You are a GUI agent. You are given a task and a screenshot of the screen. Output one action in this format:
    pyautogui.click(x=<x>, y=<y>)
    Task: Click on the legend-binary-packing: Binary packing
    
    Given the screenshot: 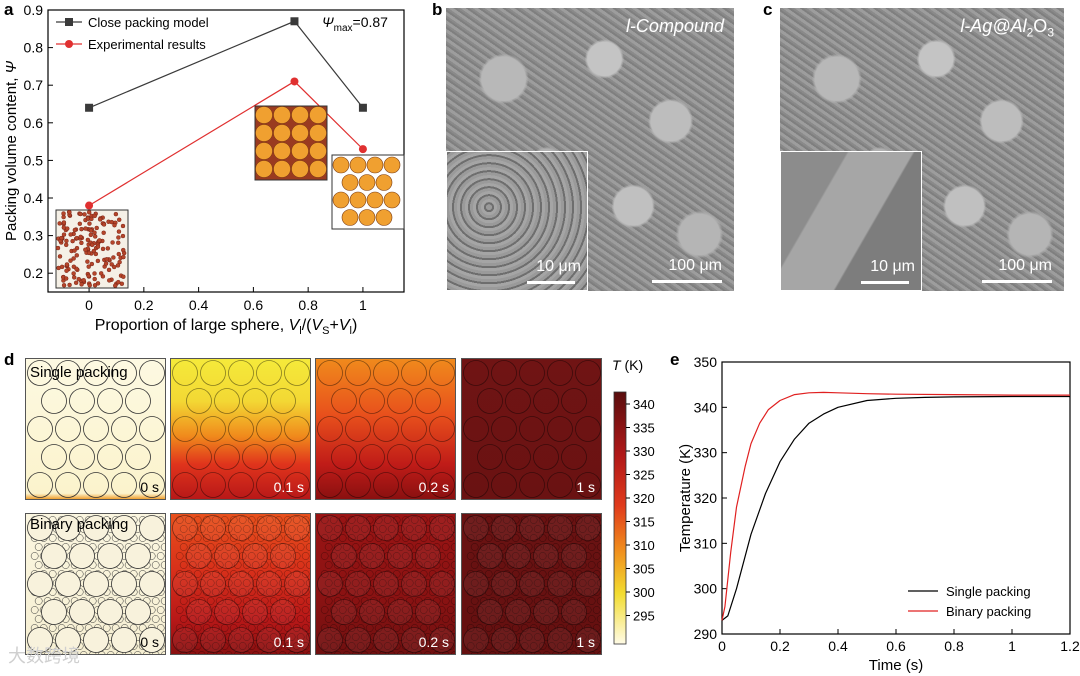 What is the action you would take?
    pyautogui.click(x=988, y=611)
    